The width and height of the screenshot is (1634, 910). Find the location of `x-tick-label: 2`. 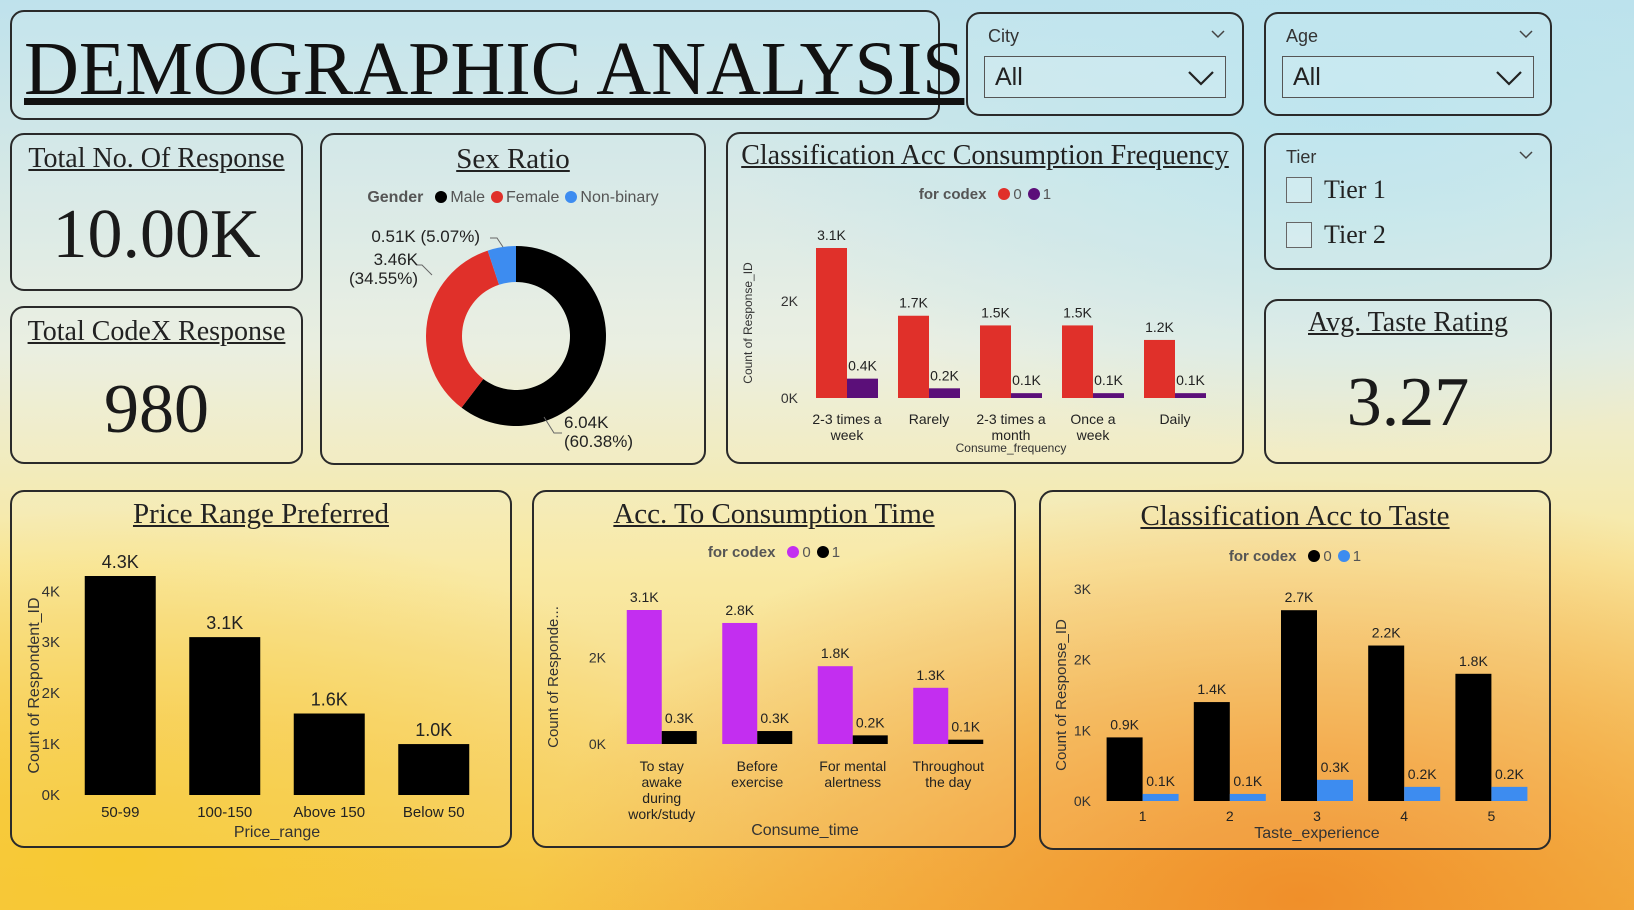

x-tick-label: 2 is located at coordinates (1230, 816).